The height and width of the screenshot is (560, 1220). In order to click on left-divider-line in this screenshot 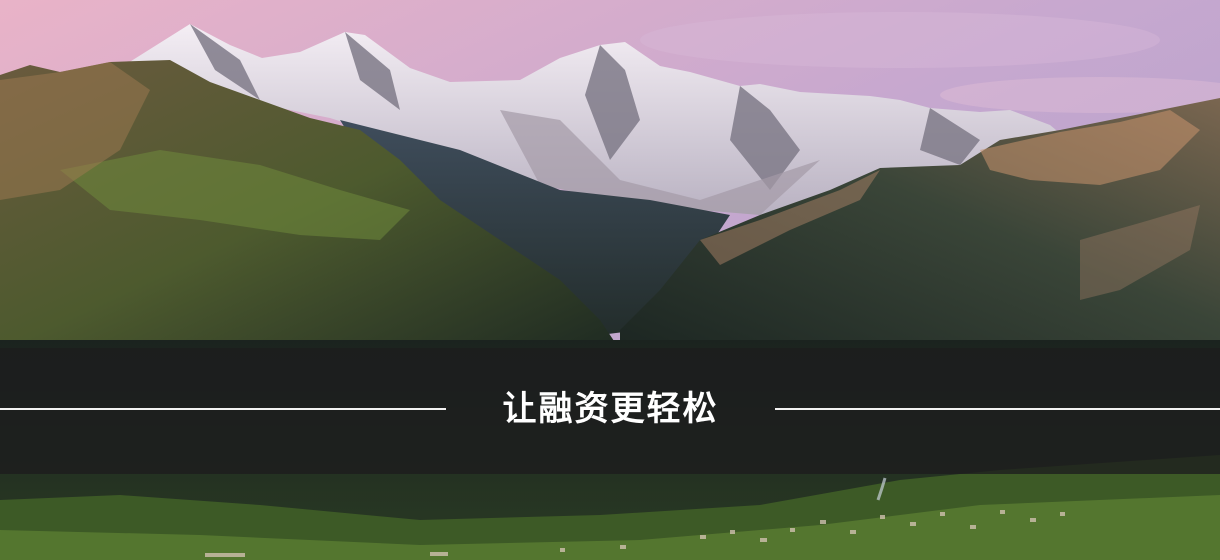, I will do `click(223, 409)`.